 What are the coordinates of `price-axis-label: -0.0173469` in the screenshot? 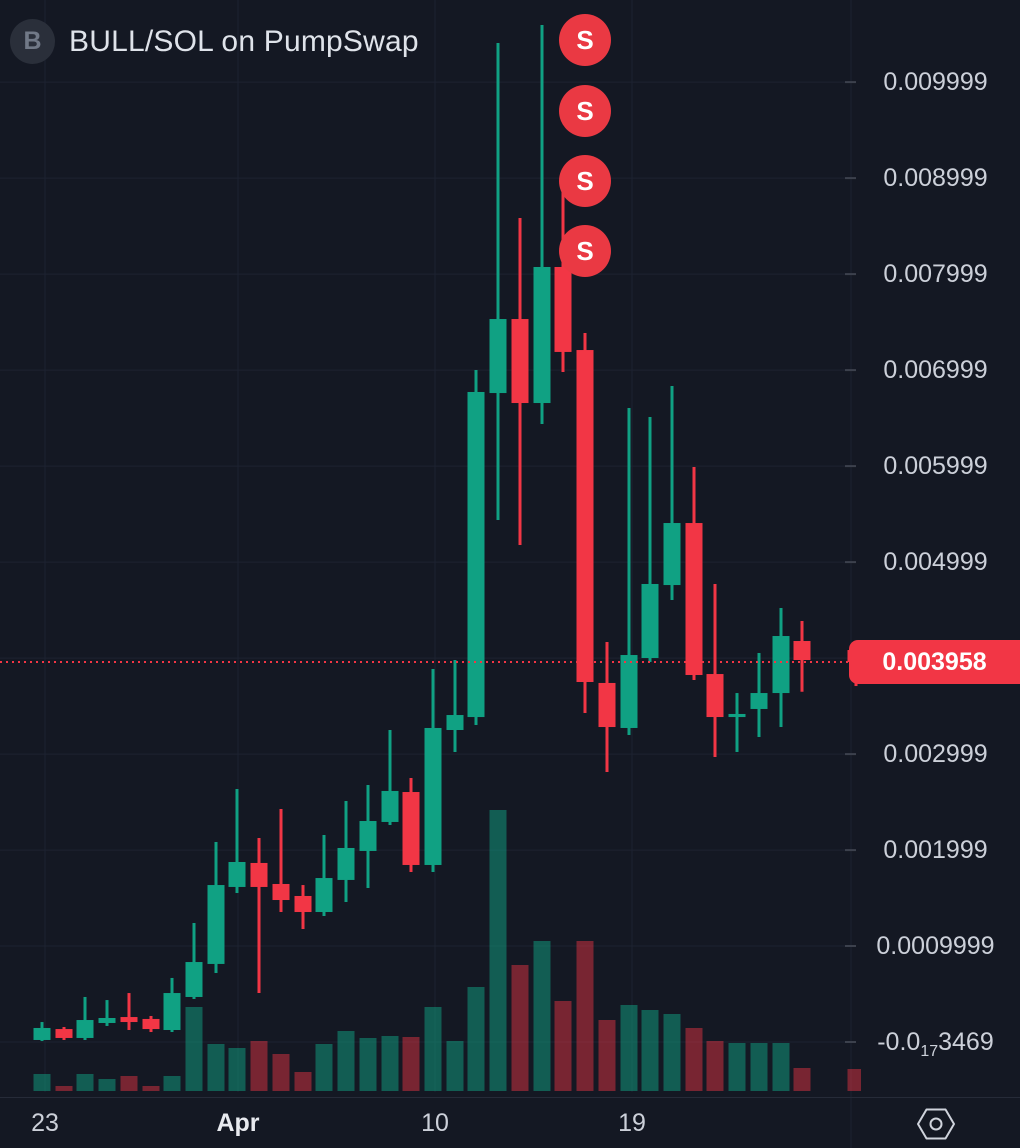 It's located at (935, 1044).